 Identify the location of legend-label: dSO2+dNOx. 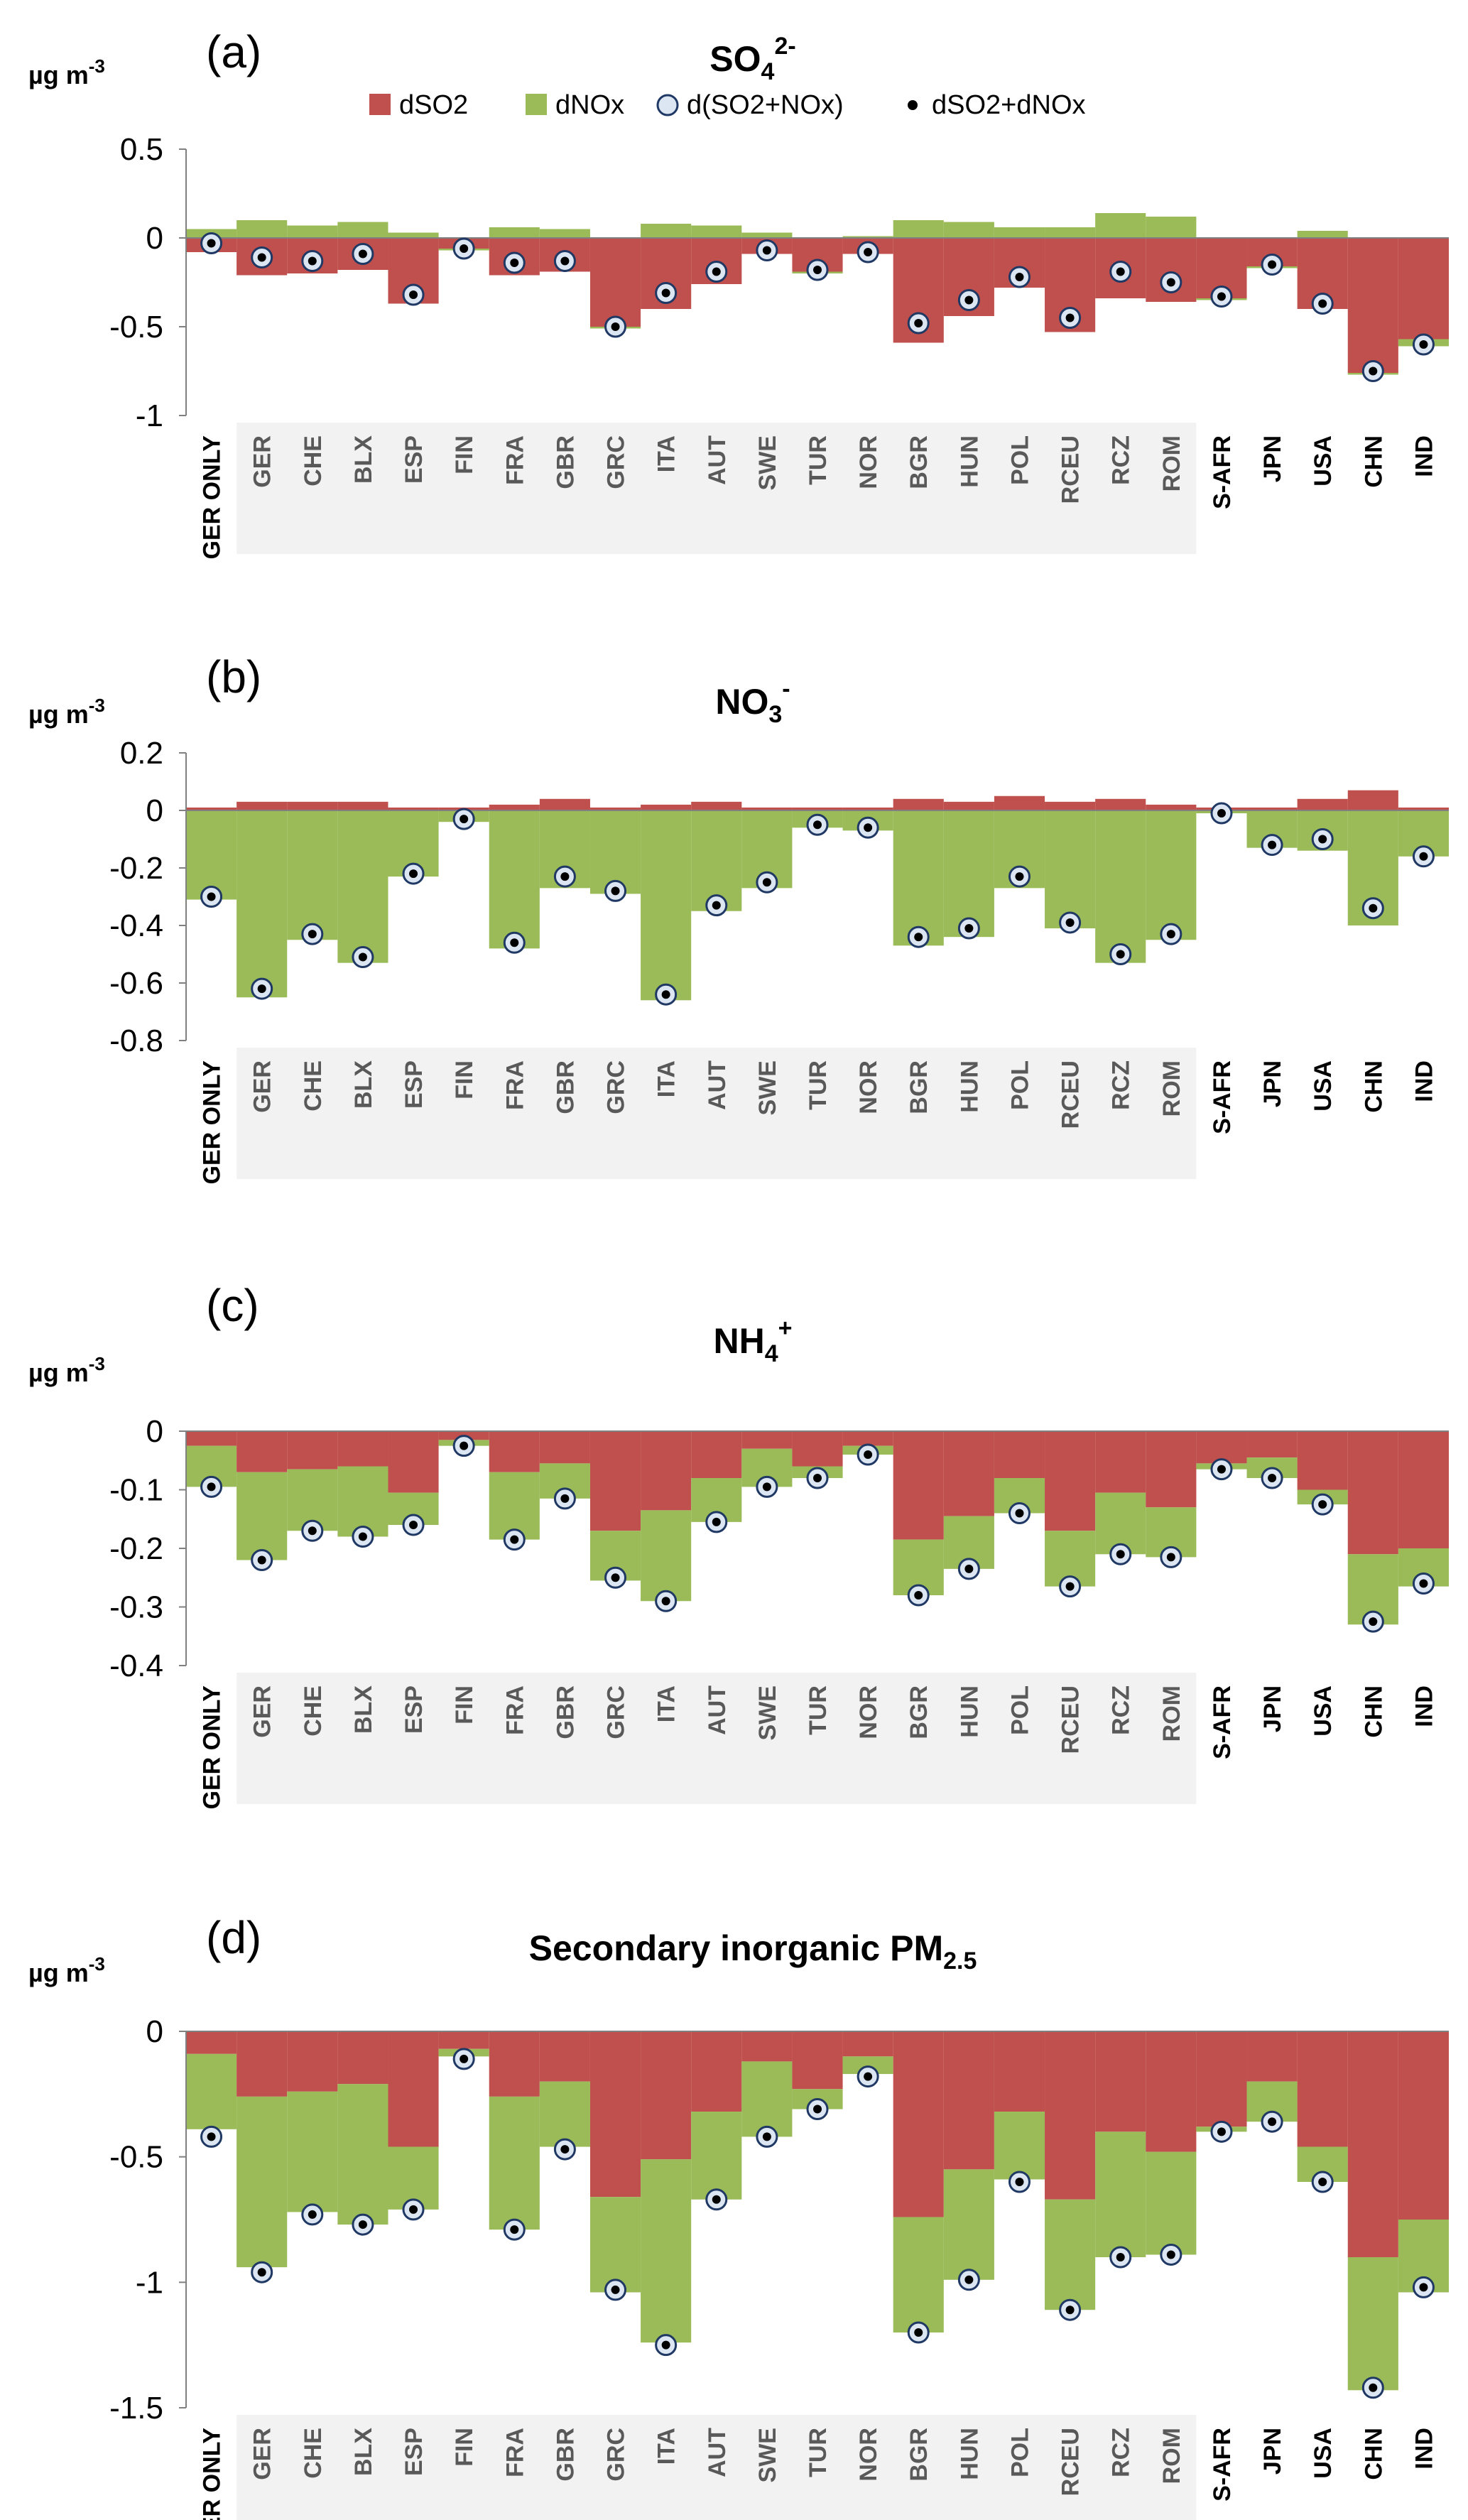
(1009, 105).